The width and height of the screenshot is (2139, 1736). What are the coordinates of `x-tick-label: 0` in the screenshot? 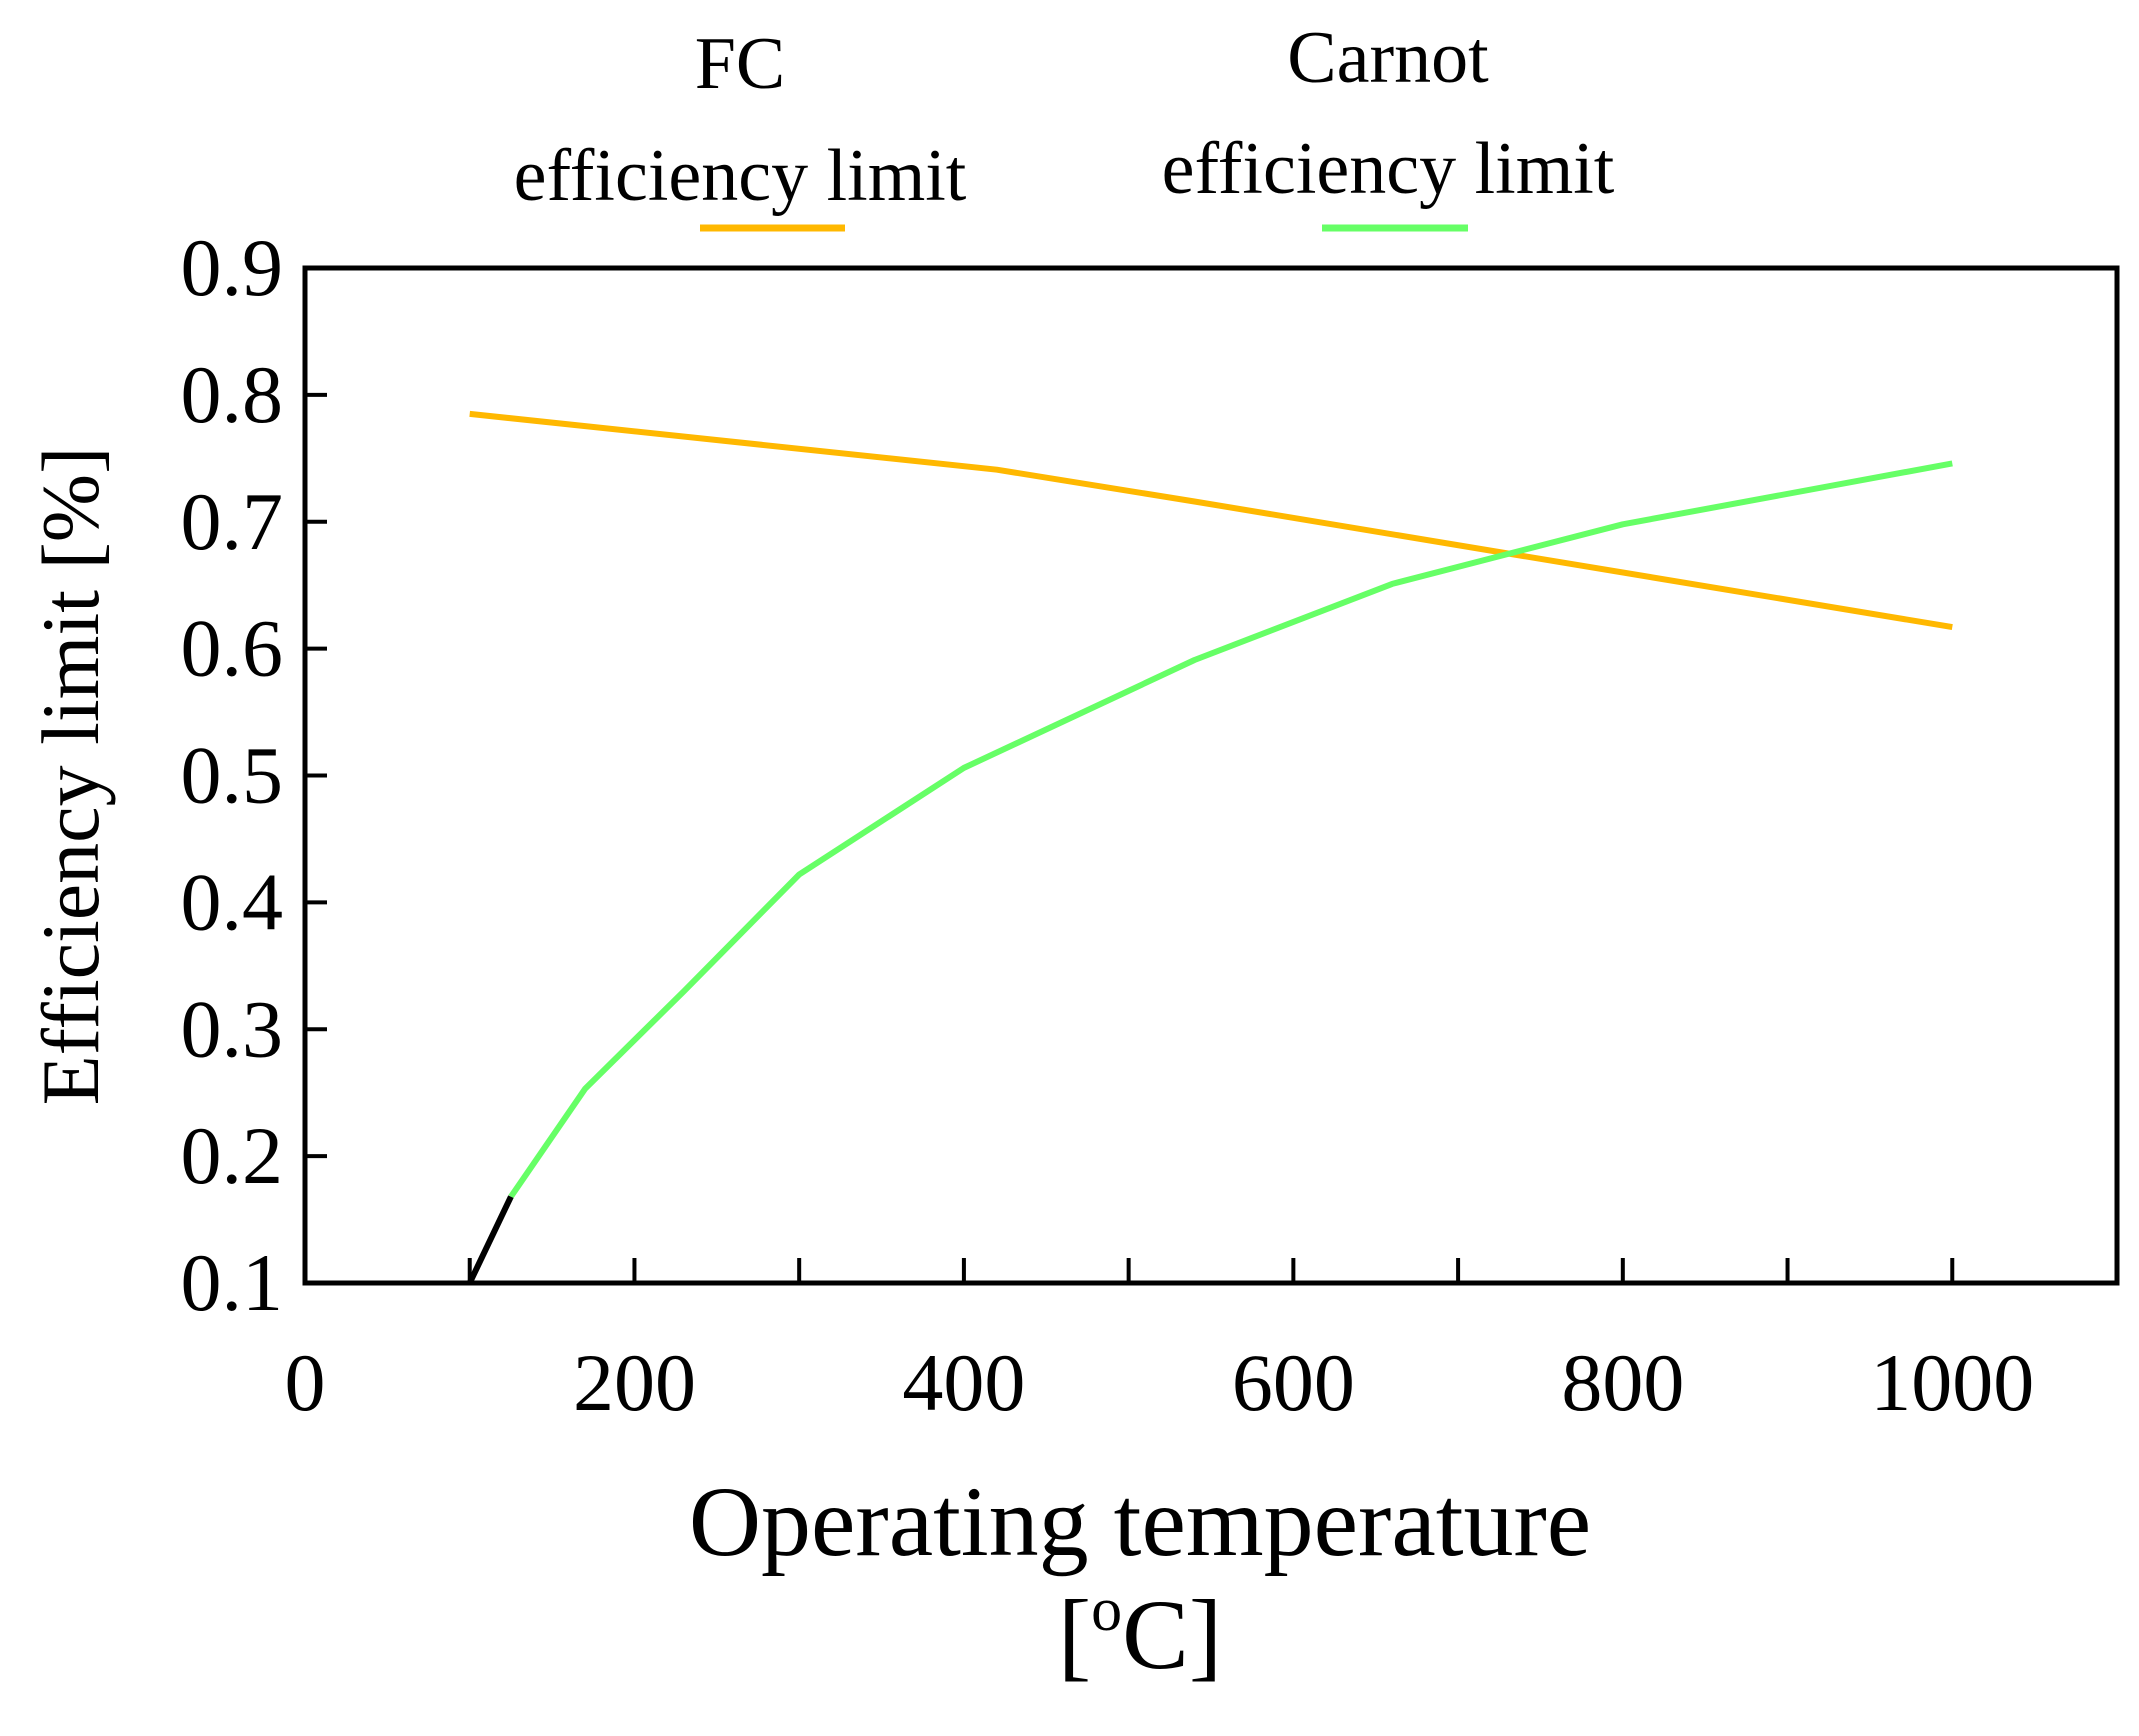 It's located at (305, 1382).